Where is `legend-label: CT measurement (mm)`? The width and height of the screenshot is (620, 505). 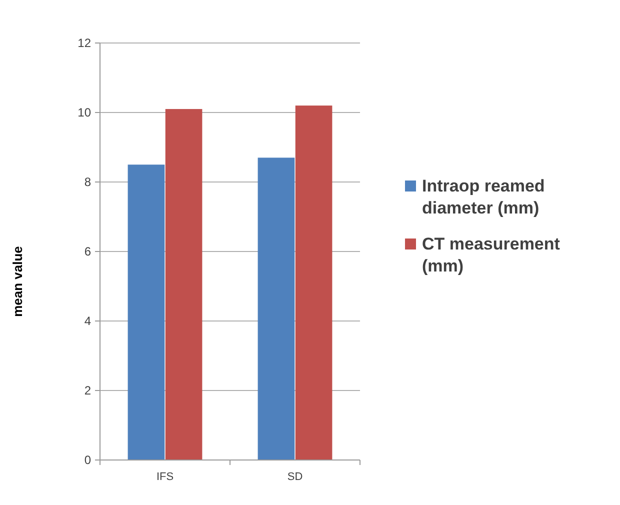
legend-label: CT measurement (mm) is located at coordinates (491, 255).